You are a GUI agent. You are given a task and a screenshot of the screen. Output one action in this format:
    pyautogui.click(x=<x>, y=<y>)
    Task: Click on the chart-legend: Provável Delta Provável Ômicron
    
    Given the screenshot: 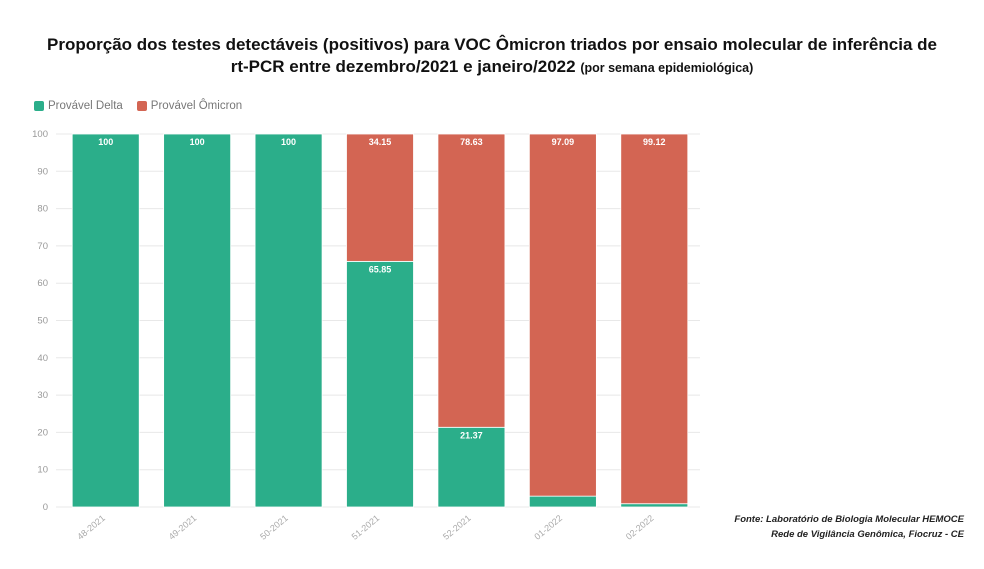 What is the action you would take?
    pyautogui.click(x=138, y=106)
    